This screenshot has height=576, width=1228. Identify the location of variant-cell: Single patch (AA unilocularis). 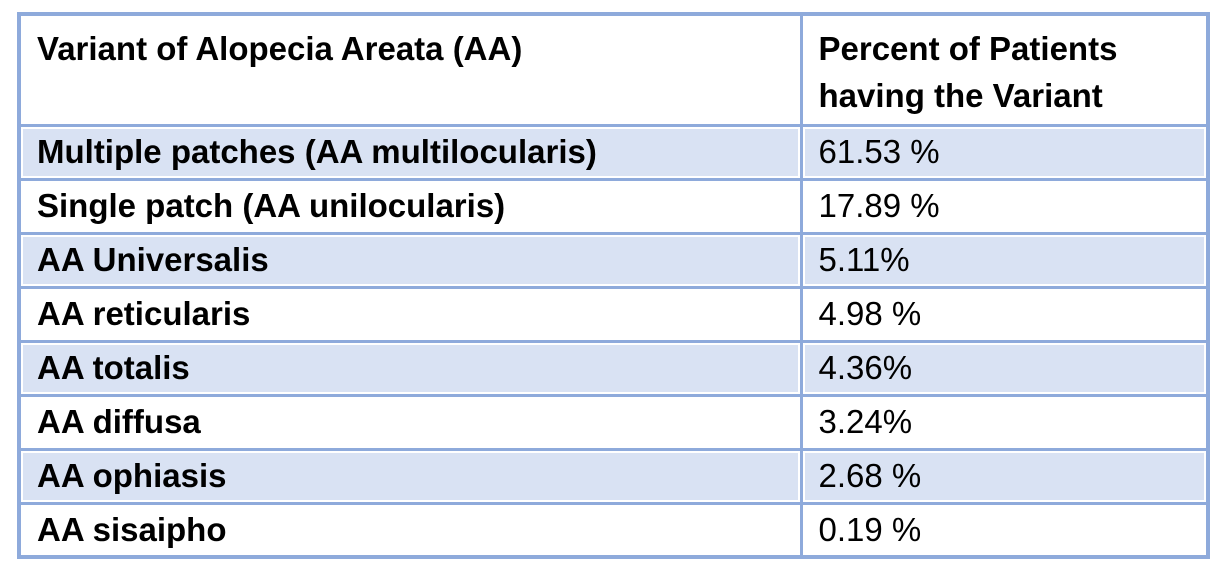
(410, 206).